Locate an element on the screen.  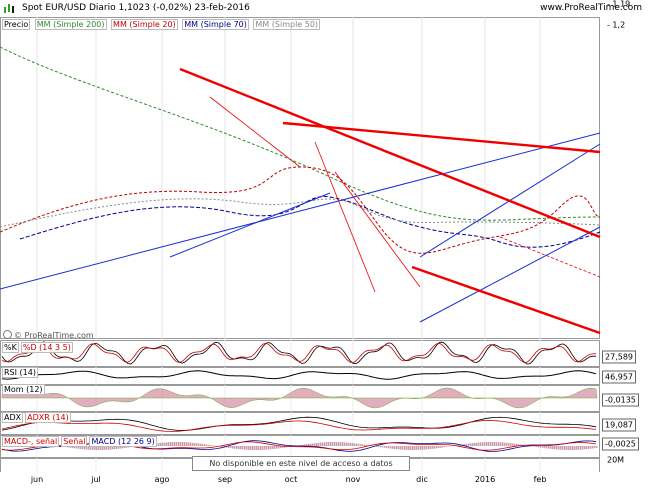
legend-mm200: MM (Simple 200) is located at coordinates (70, 24).